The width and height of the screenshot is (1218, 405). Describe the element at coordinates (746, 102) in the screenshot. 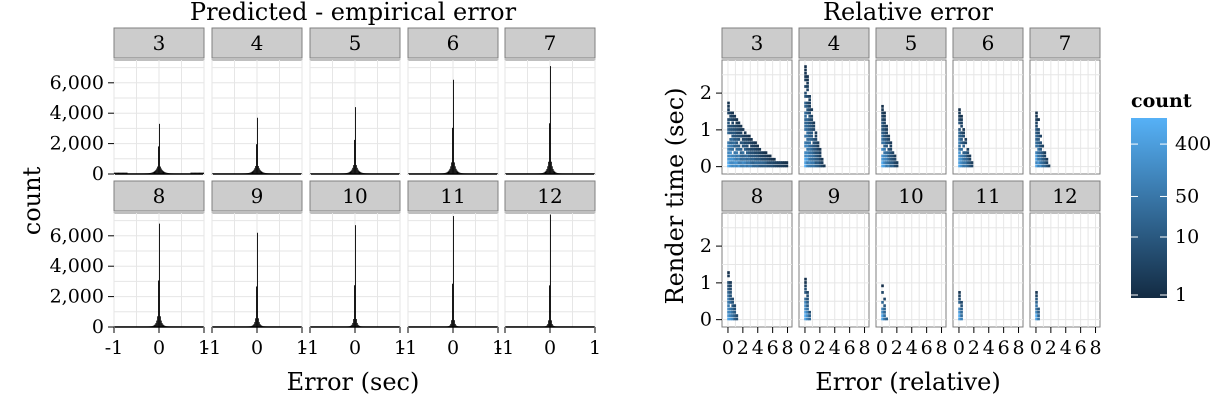

I see `hexbin-facet-3: 3 0 1 2` at that location.